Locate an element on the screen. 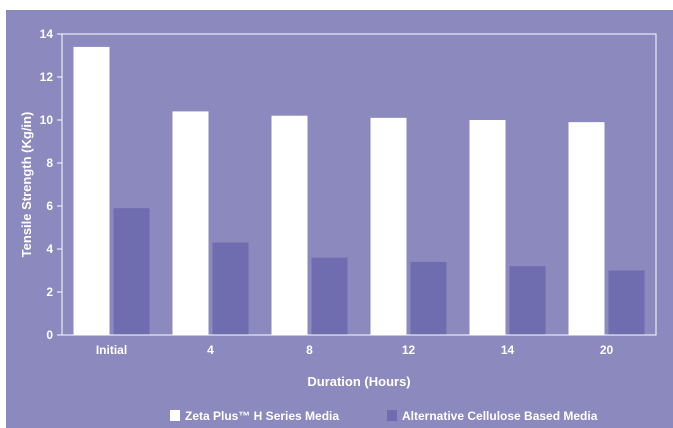 This screenshot has width=673, height=428. x-tick-label: 20 is located at coordinates (607, 350).